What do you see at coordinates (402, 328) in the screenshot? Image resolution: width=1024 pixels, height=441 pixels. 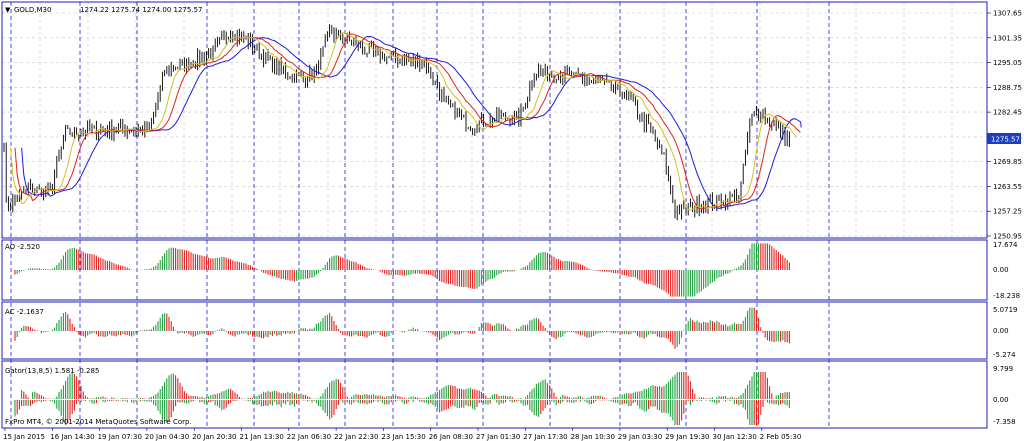 I see `ac-histogram` at bounding box center [402, 328].